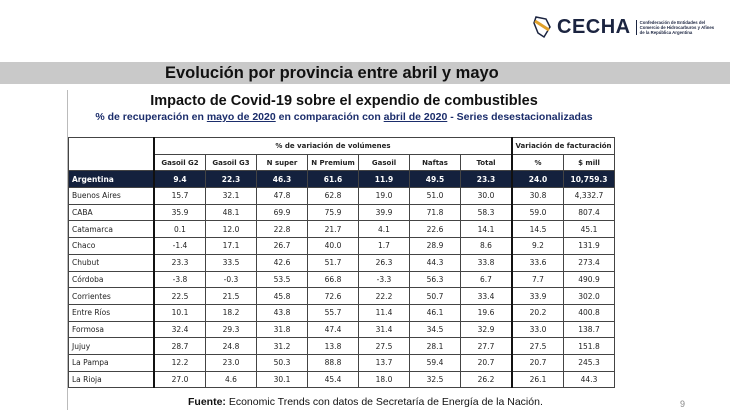  I want to click on title-banner, so click(365, 73).